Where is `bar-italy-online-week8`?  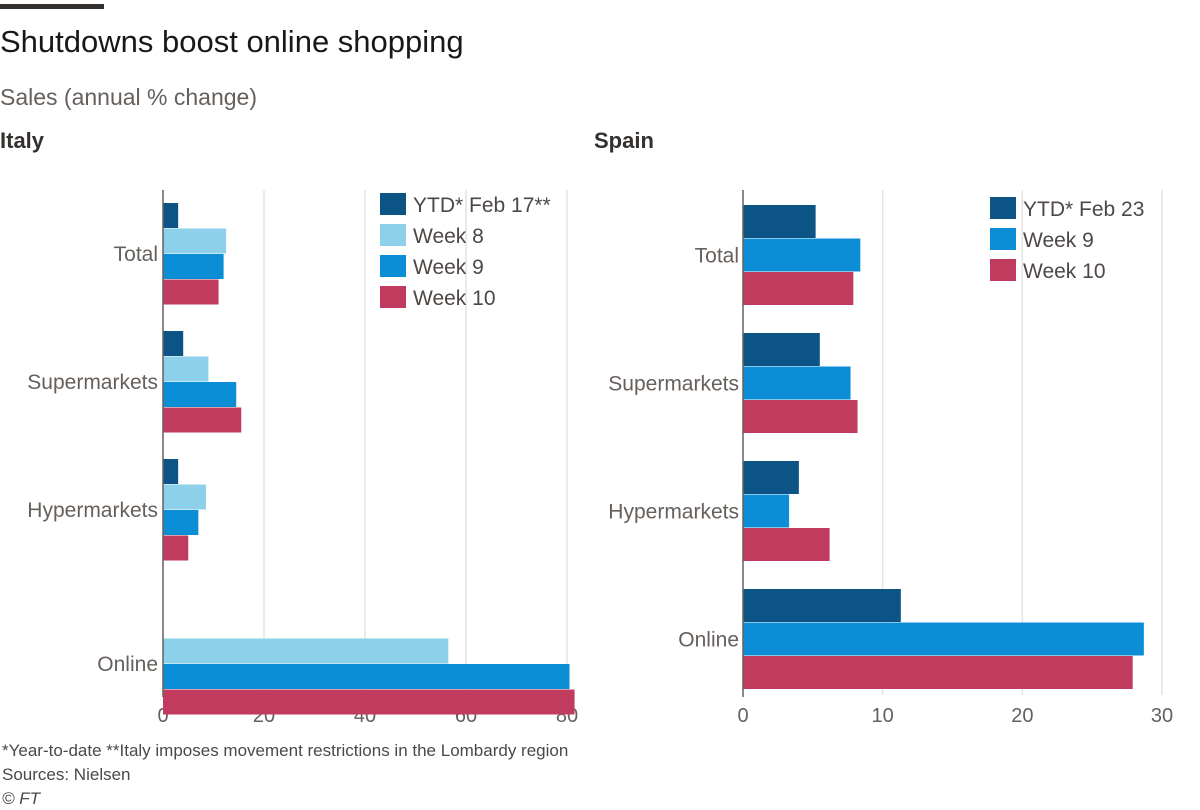
bar-italy-online-week8 is located at coordinates (306, 651).